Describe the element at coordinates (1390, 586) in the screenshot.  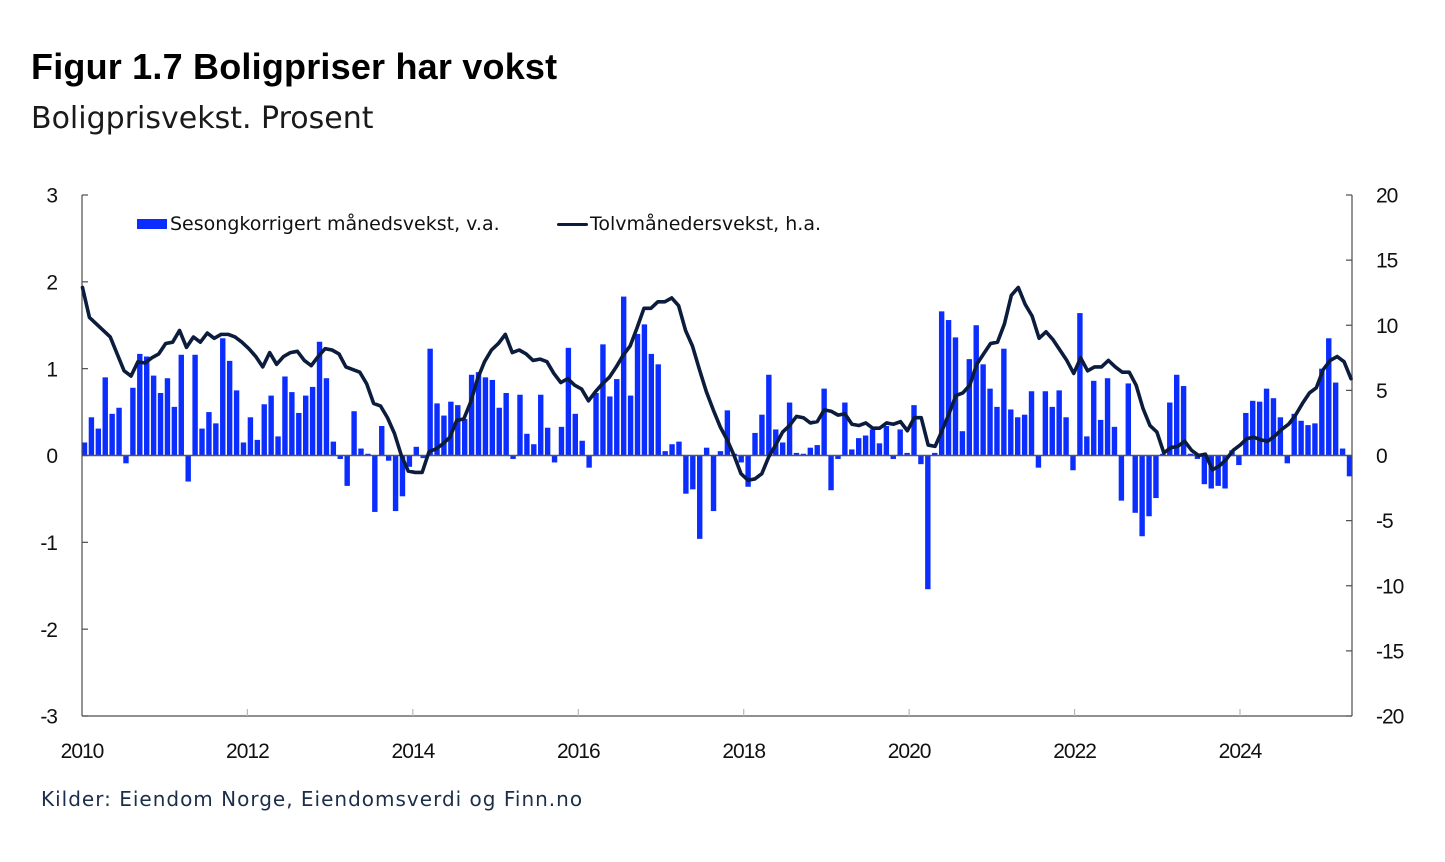
I see `y-right-tick-label: -10` at that location.